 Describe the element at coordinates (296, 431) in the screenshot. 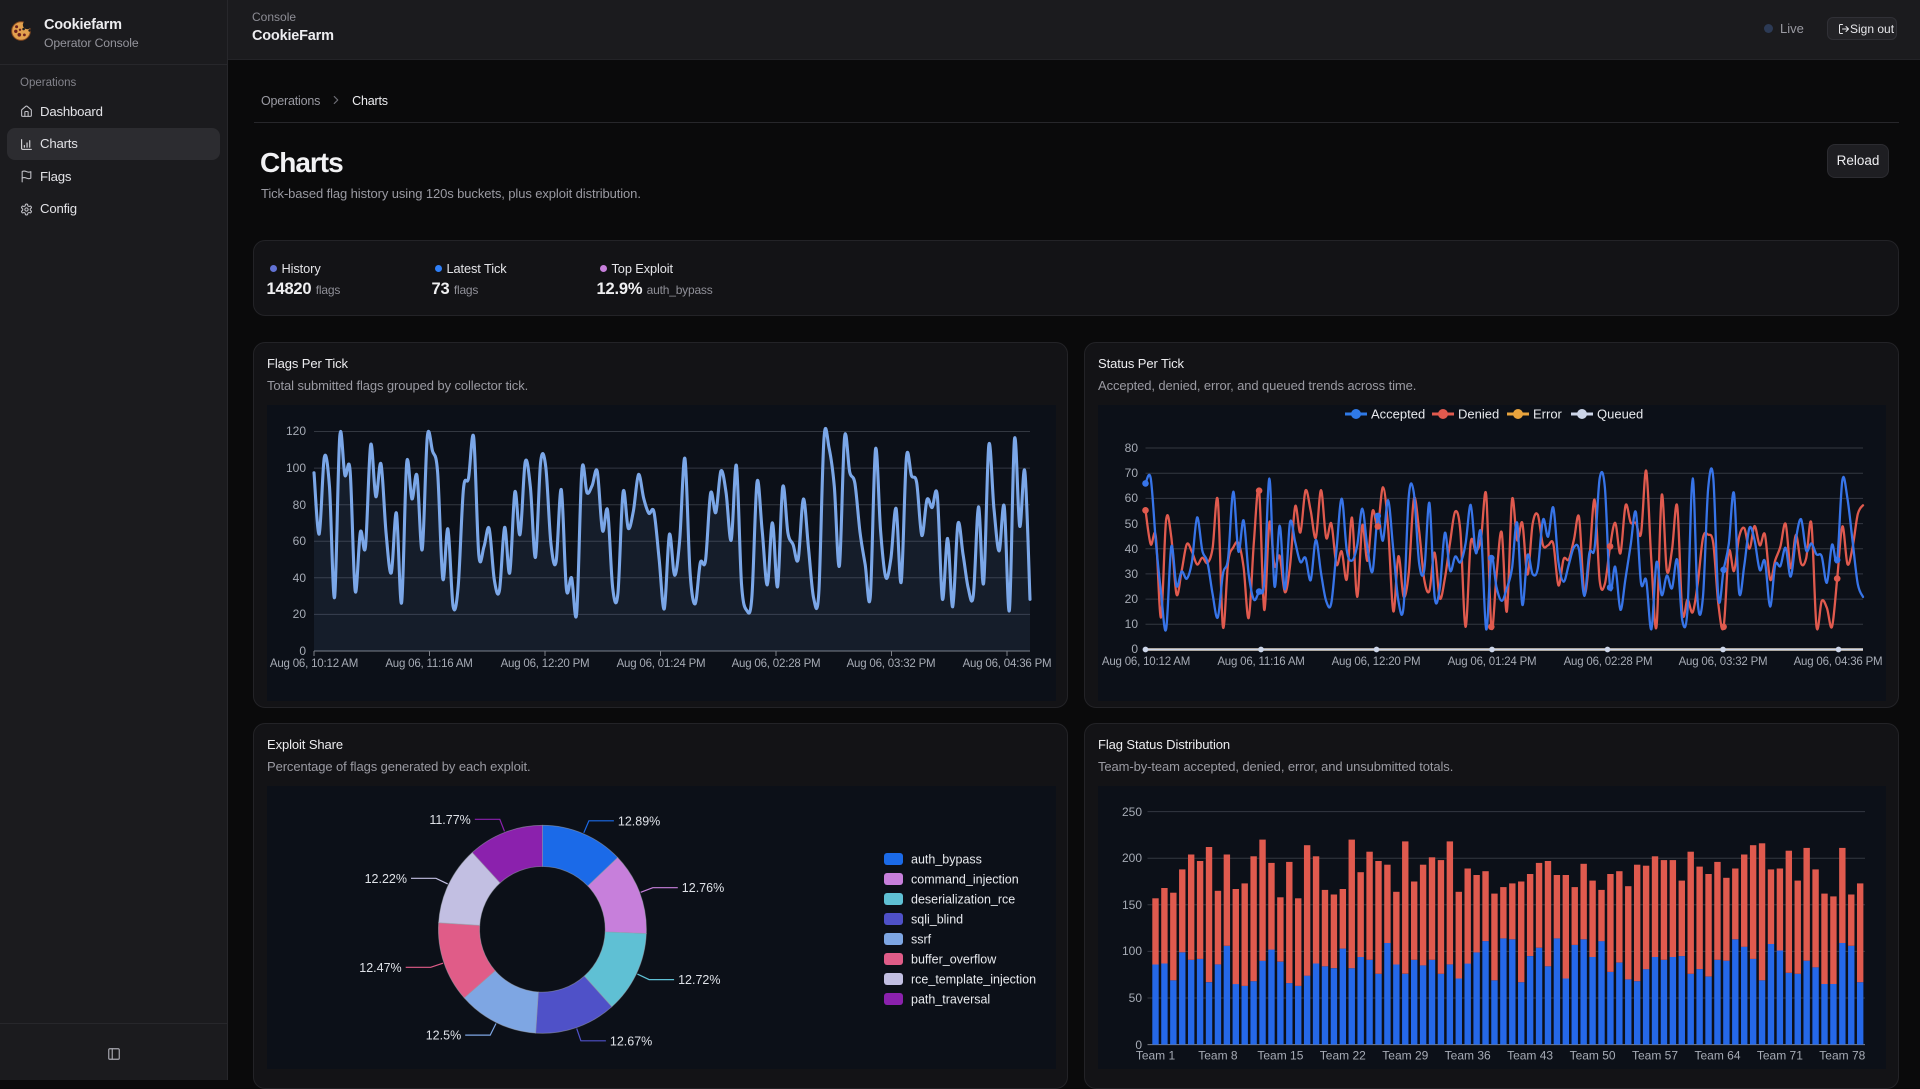

I see `svg-text: 120` at that location.